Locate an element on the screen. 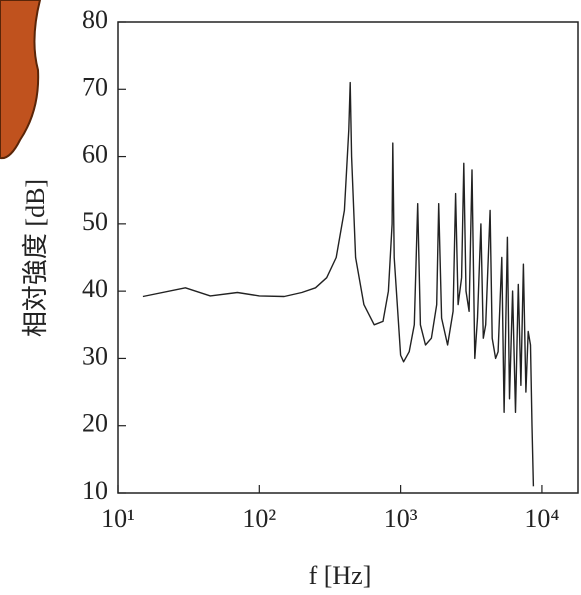 This screenshot has width=581, height=595. y-tick-label: 70 is located at coordinates (95, 86).